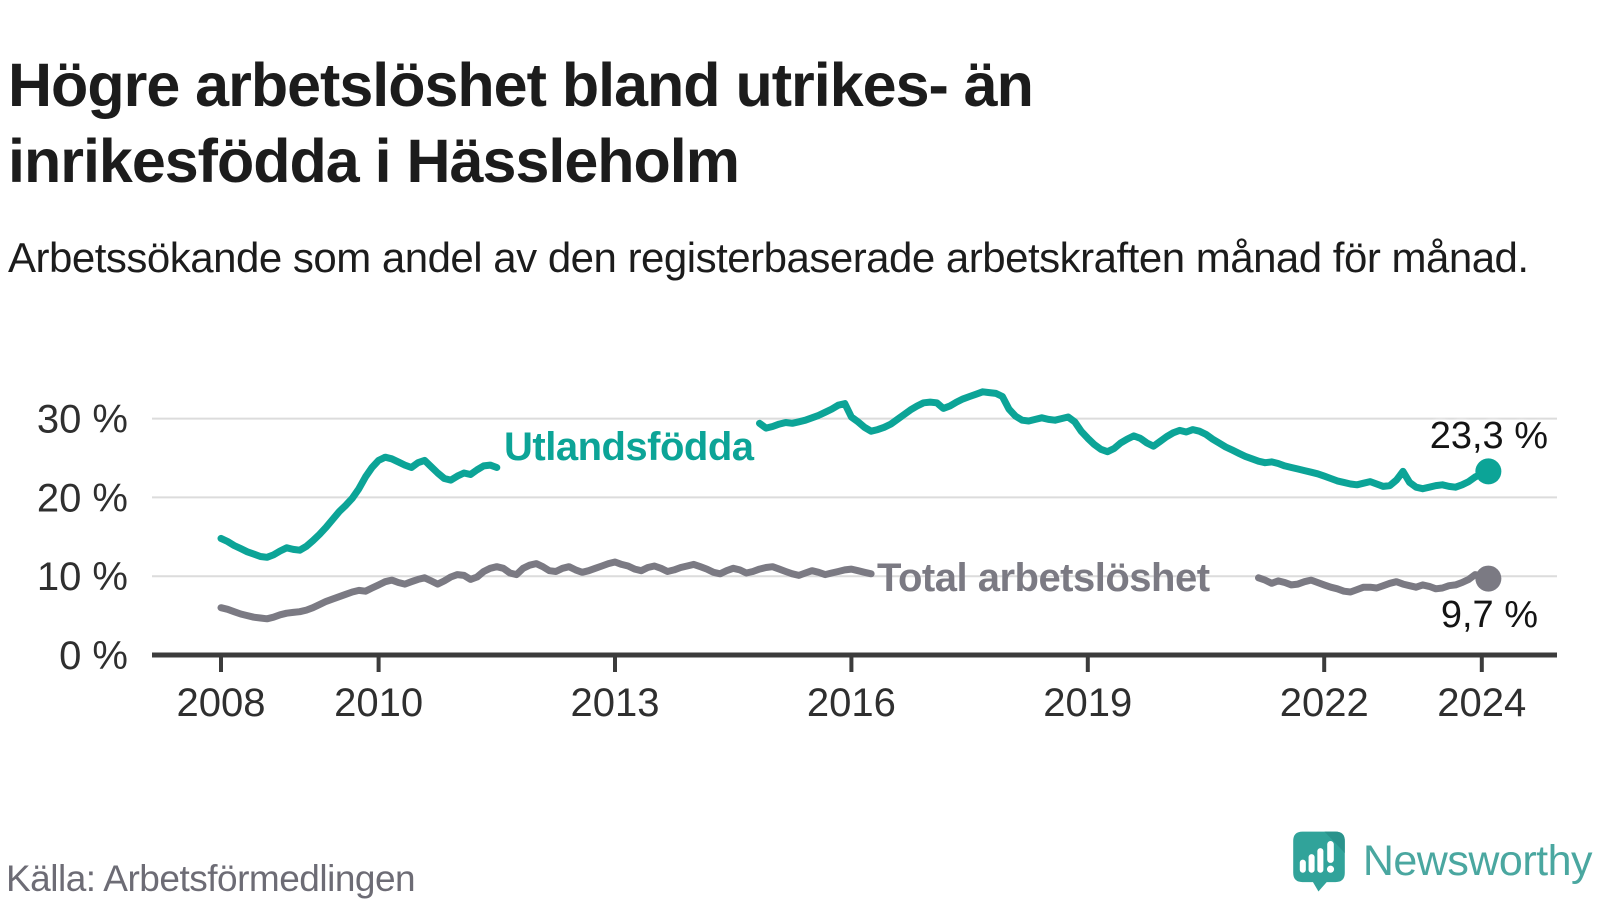 The width and height of the screenshot is (1600, 900). I want to click on page-title-line-2: inrikesfödda i Hässleholm, so click(374, 161).